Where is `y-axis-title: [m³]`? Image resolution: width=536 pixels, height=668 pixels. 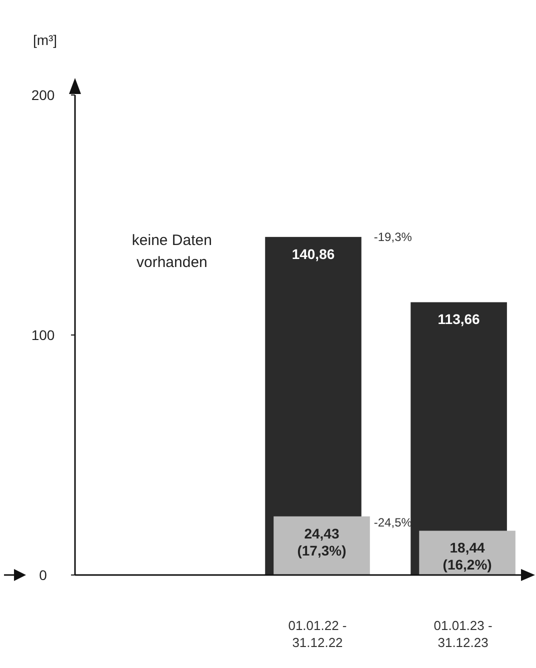 y-axis-title: [m³] is located at coordinates (45, 40).